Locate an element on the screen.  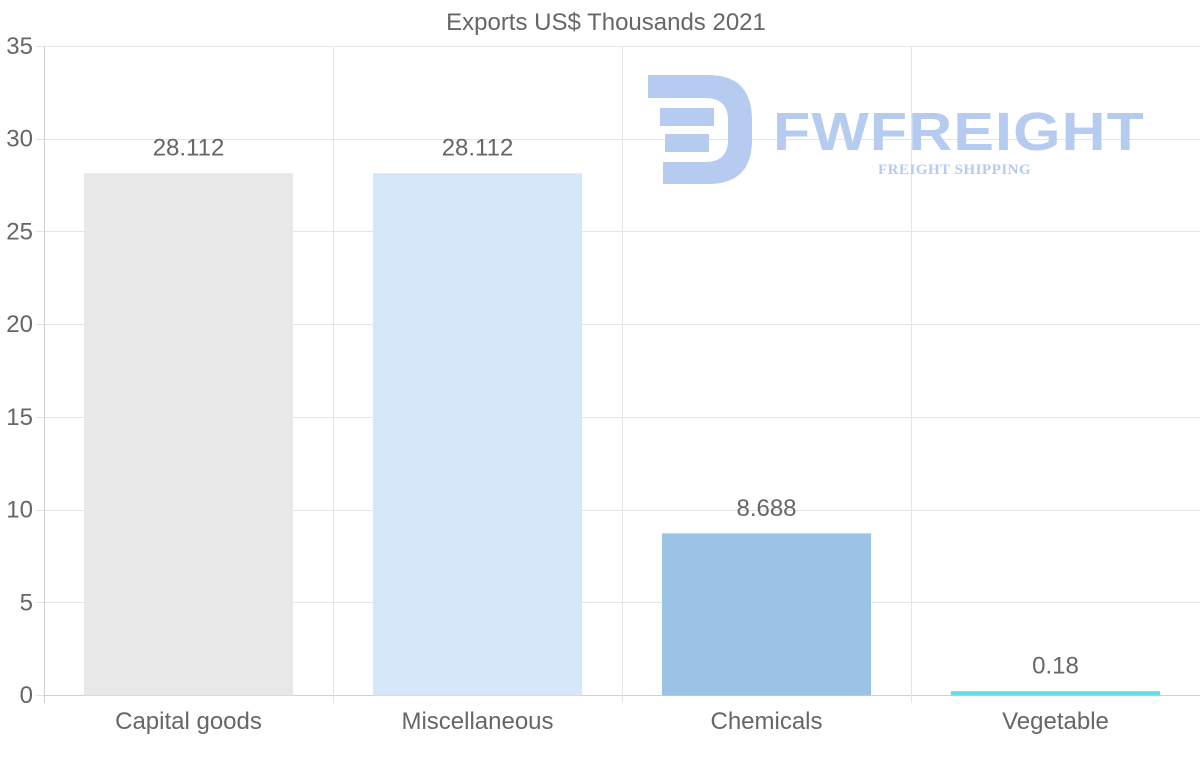
chart-title: Exports US$ Thousands 2021 is located at coordinates (606, 22).